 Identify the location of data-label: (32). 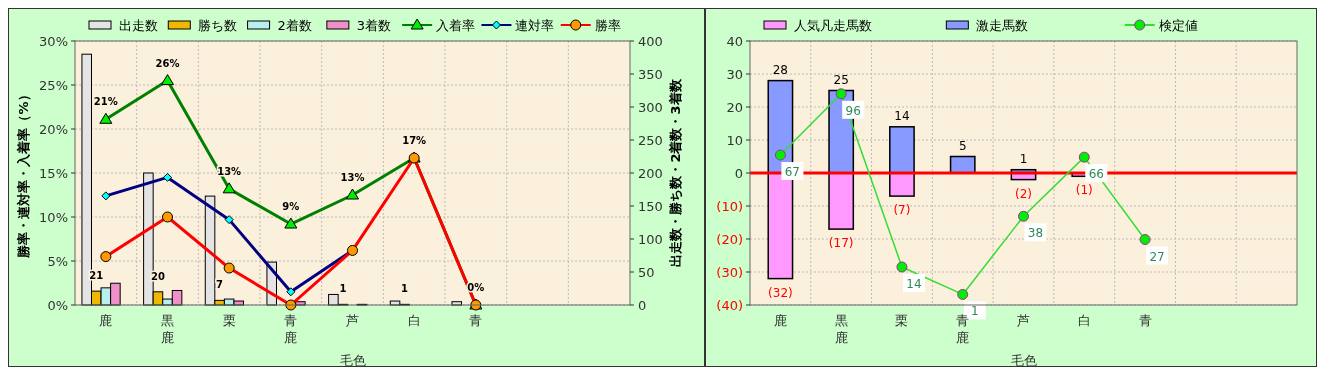
(780, 292).